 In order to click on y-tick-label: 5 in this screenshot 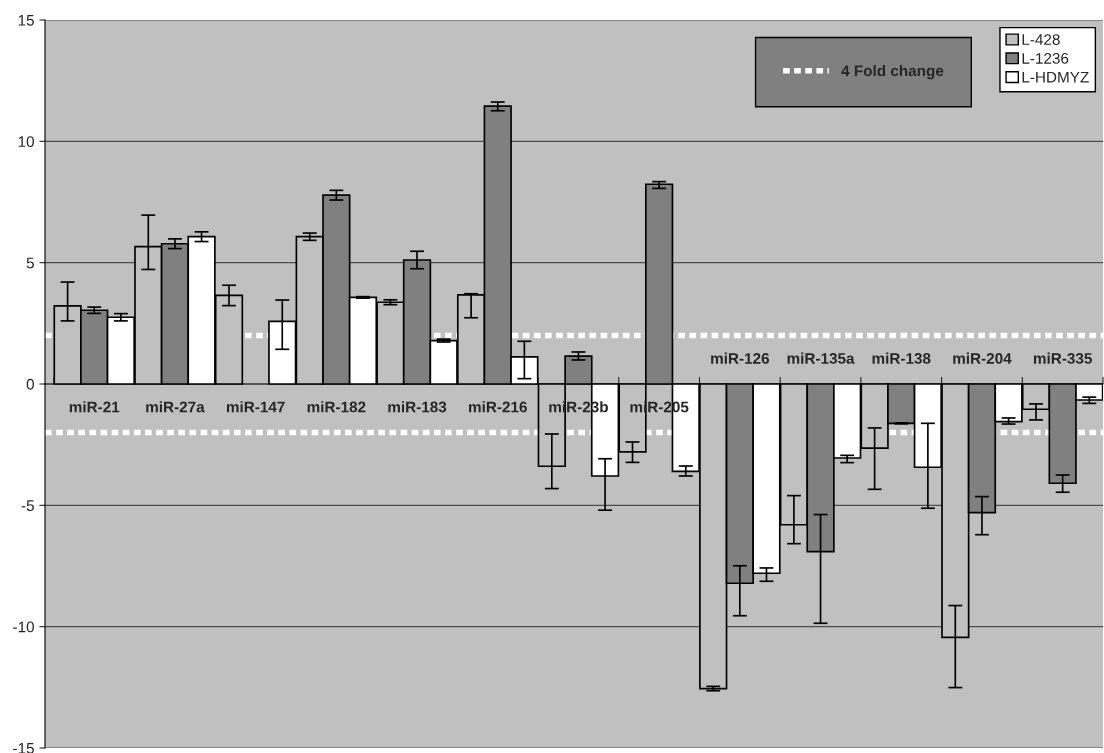, I will do `click(30, 263)`.